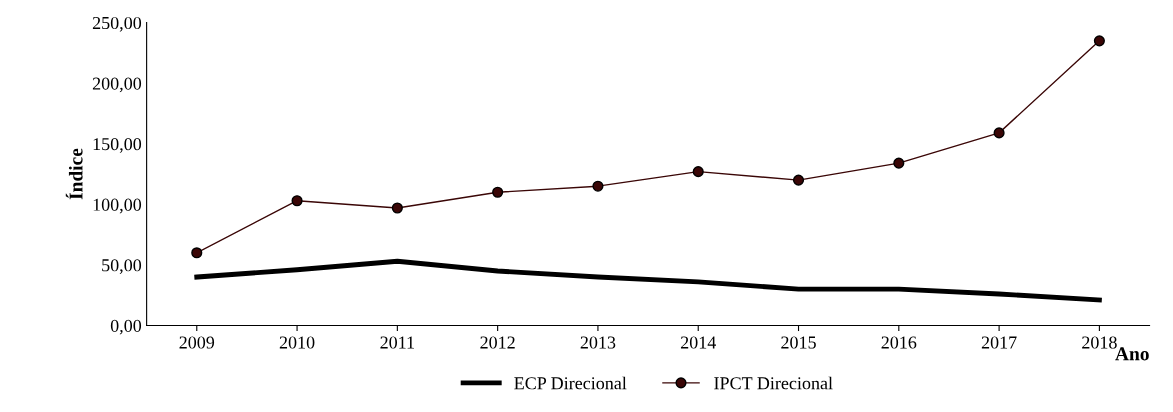  I want to click on x-tick-label: 2012, so click(497, 342).